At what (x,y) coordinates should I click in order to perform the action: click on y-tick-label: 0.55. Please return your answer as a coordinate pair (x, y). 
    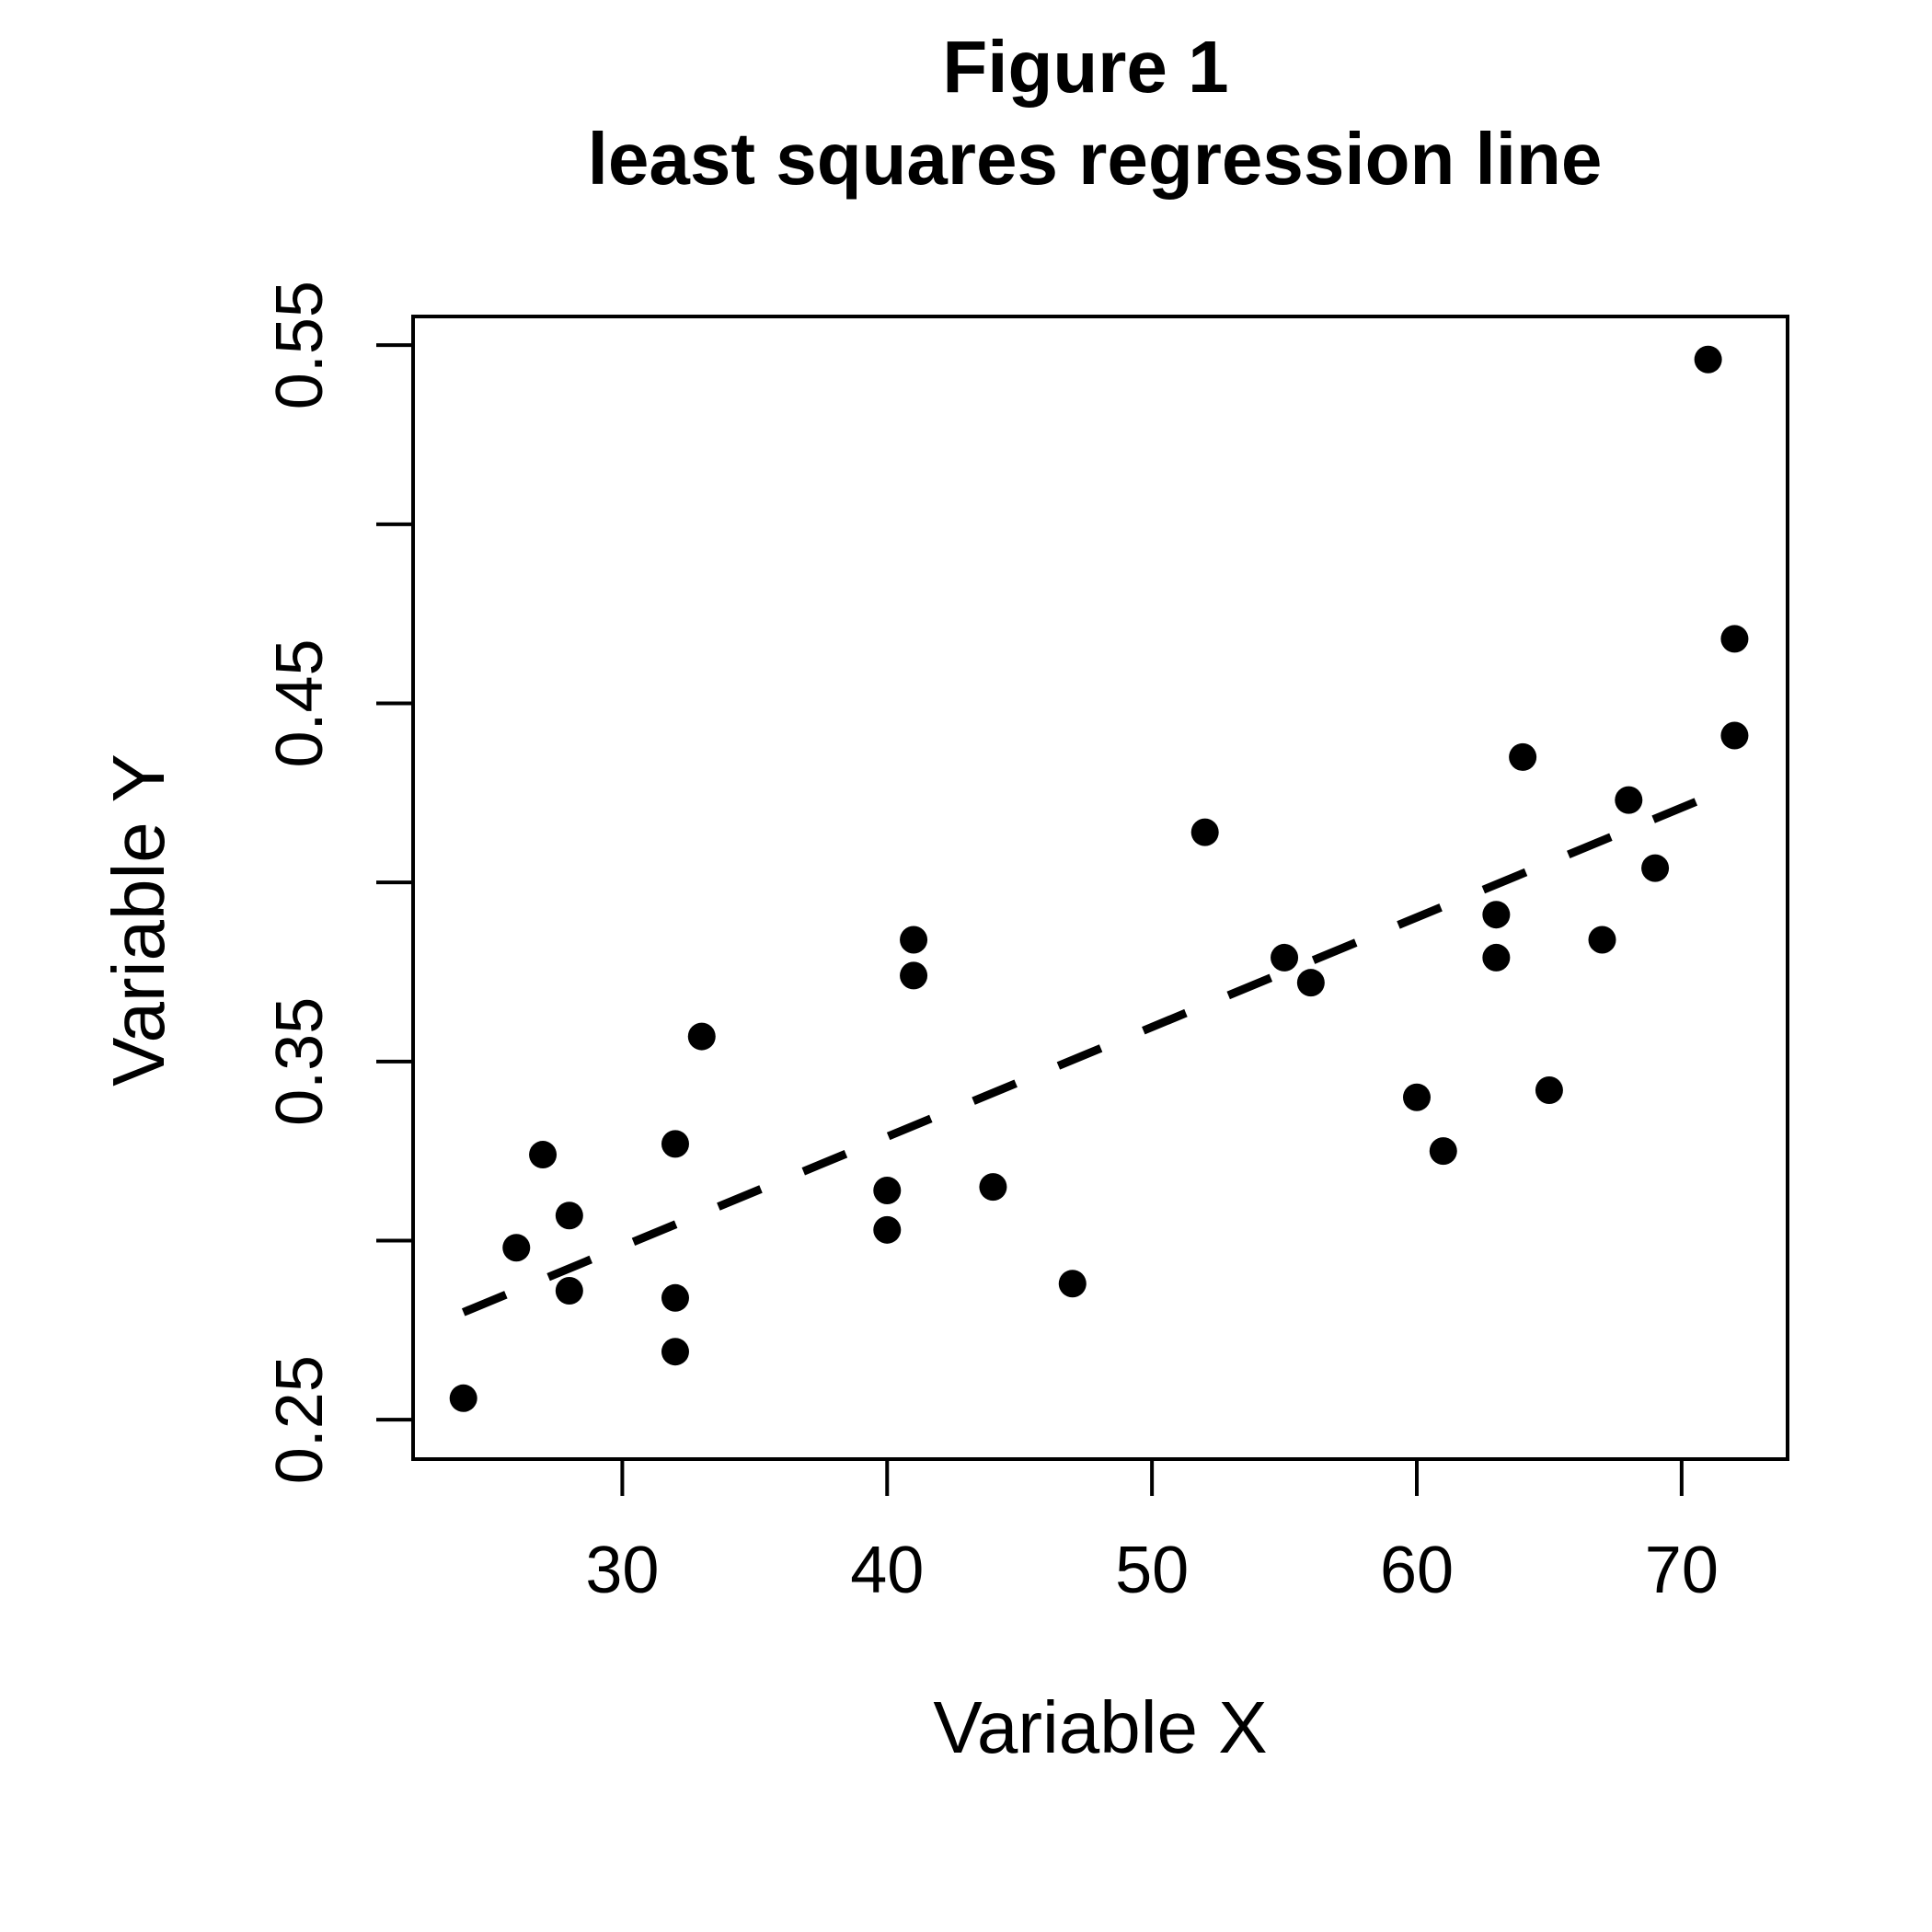
    Looking at the image, I should click on (300, 345).